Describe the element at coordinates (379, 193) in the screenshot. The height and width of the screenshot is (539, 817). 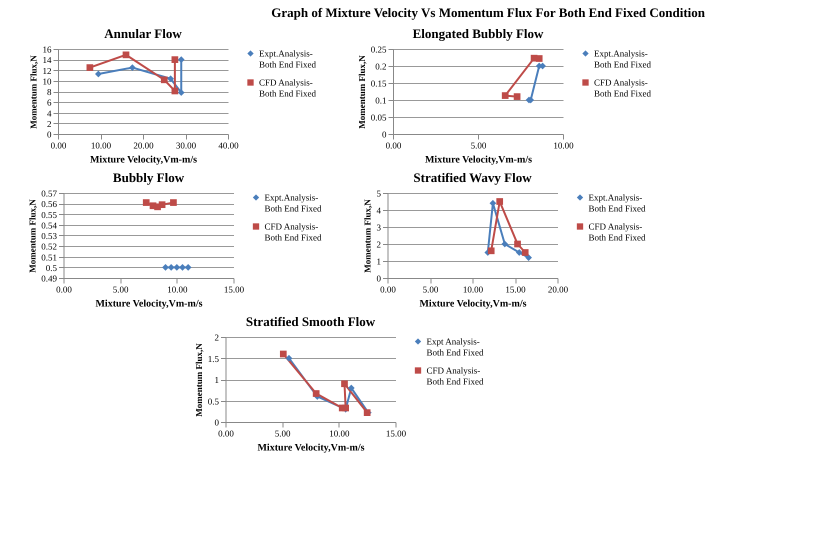
I see `y-tick-label: 5` at that location.